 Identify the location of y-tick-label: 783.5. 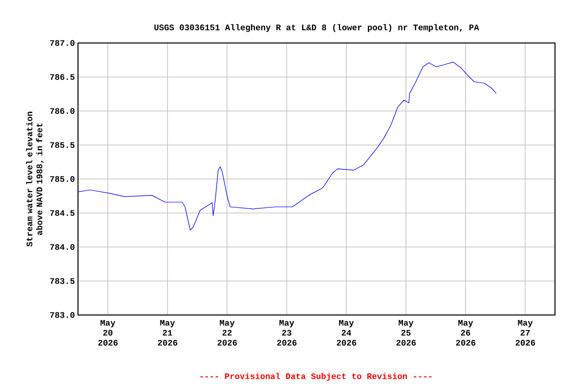
(62, 281).